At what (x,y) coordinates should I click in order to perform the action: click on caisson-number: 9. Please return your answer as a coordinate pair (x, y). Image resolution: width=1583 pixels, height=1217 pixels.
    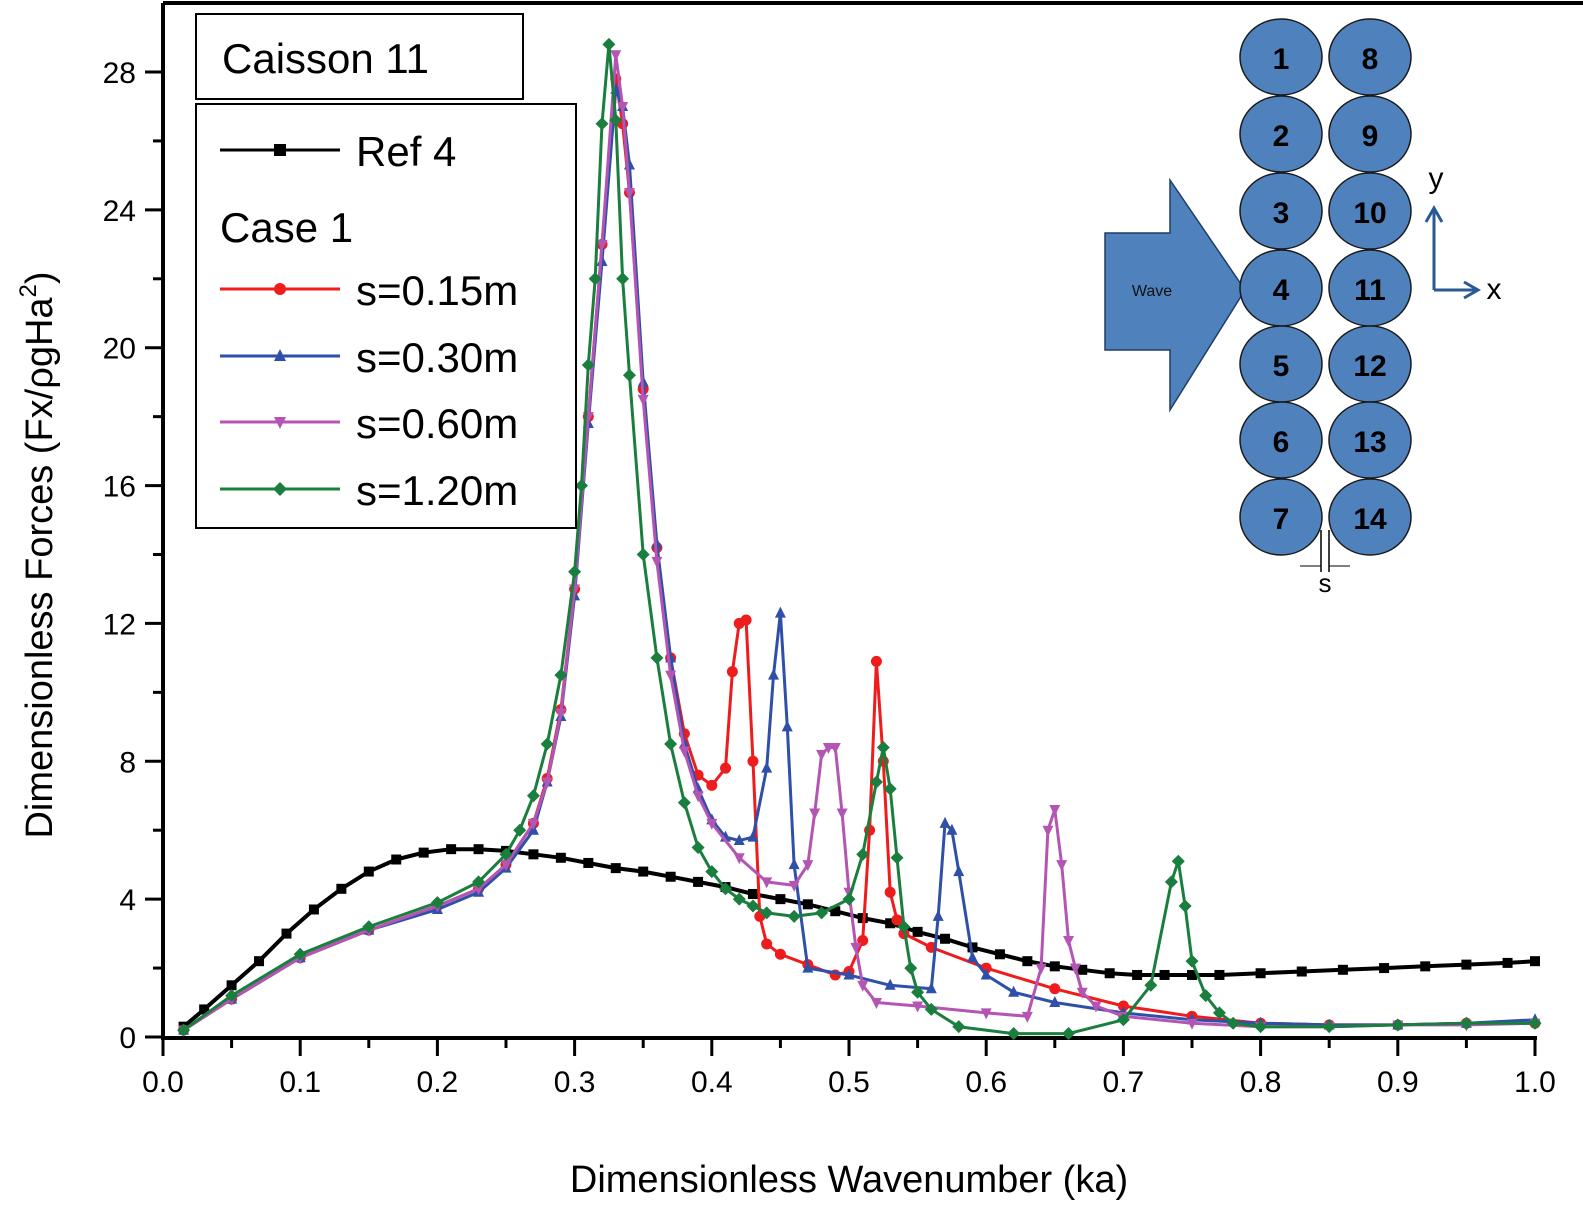
    Looking at the image, I should click on (1370, 136).